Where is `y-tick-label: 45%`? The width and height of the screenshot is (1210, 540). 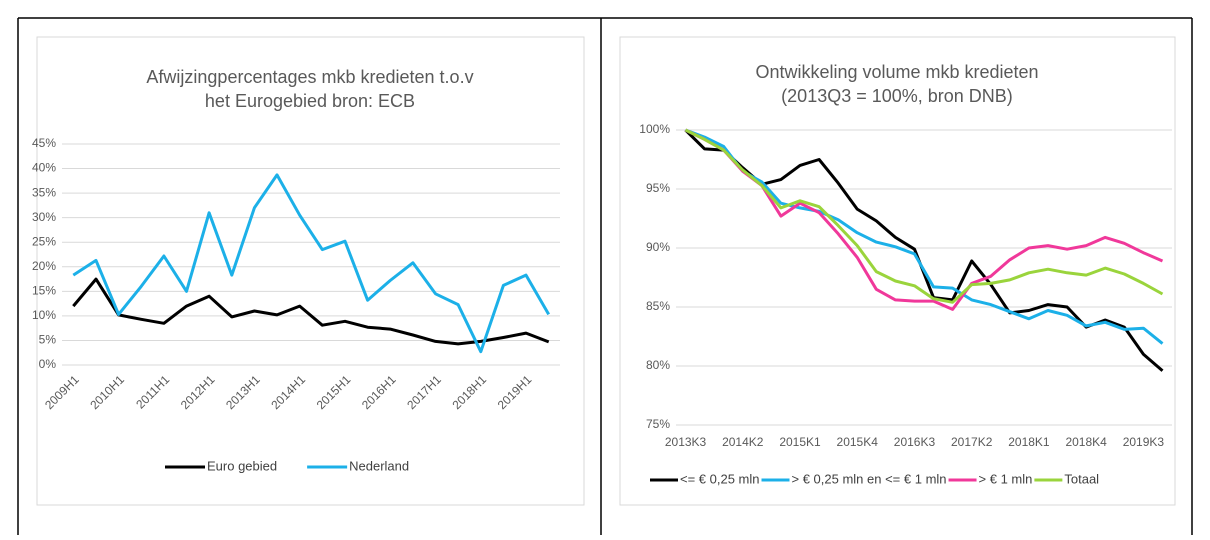
y-tick-label: 45% is located at coordinates (44, 143).